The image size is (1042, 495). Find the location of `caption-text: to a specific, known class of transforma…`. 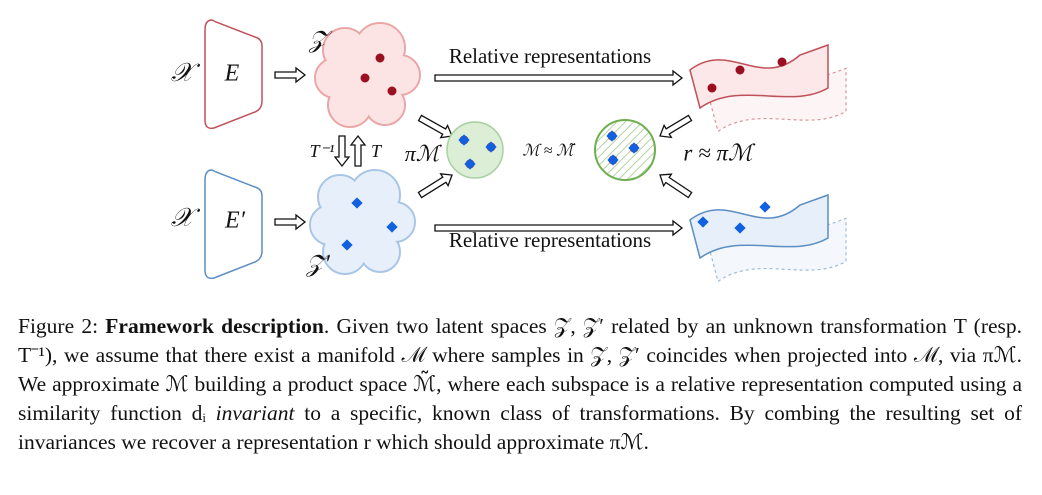

caption-text: to a specific, known class of transforma… is located at coordinates (520, 427).